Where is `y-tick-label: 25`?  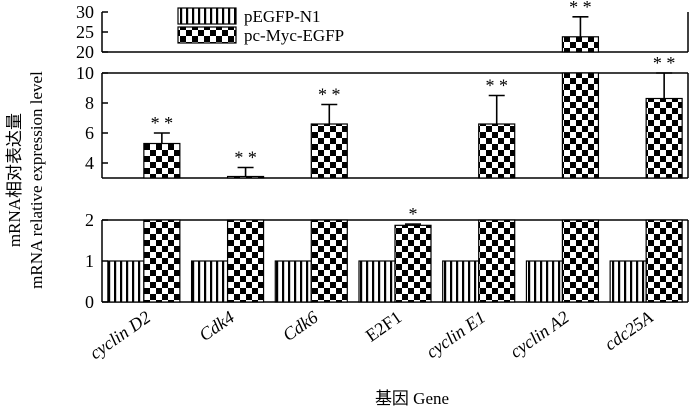
y-tick-label: 25 is located at coordinates (85, 32).